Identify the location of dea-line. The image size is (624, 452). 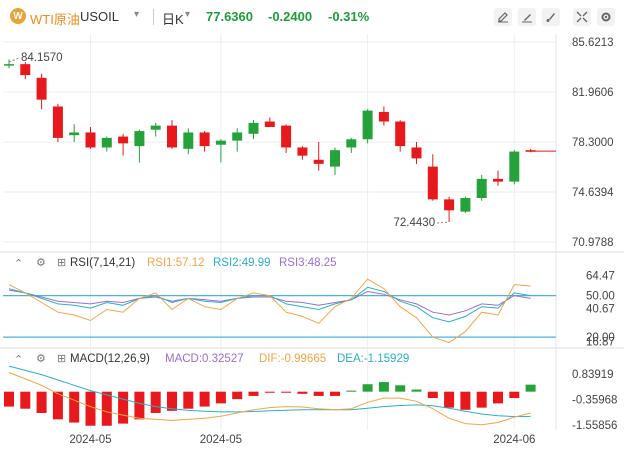
(269, 391).